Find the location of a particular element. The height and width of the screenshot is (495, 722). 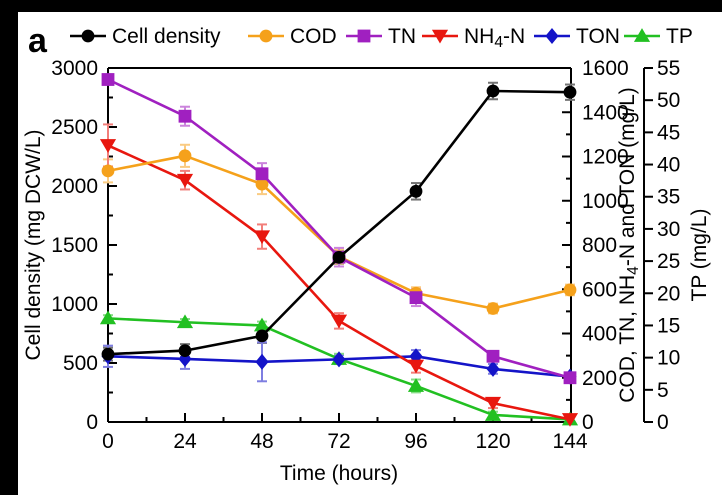

y-right2-tick-label: 55 is located at coordinates (668, 68).